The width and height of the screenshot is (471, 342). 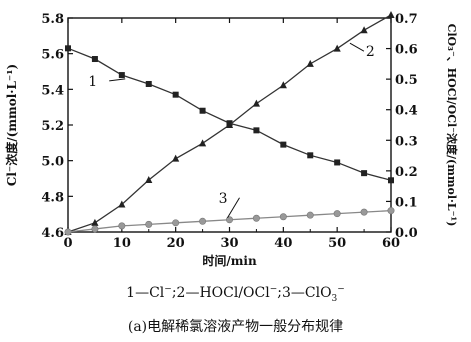 I want to click on legend-series-2: 2—HOCl/OCl−, so click(x=227, y=292).